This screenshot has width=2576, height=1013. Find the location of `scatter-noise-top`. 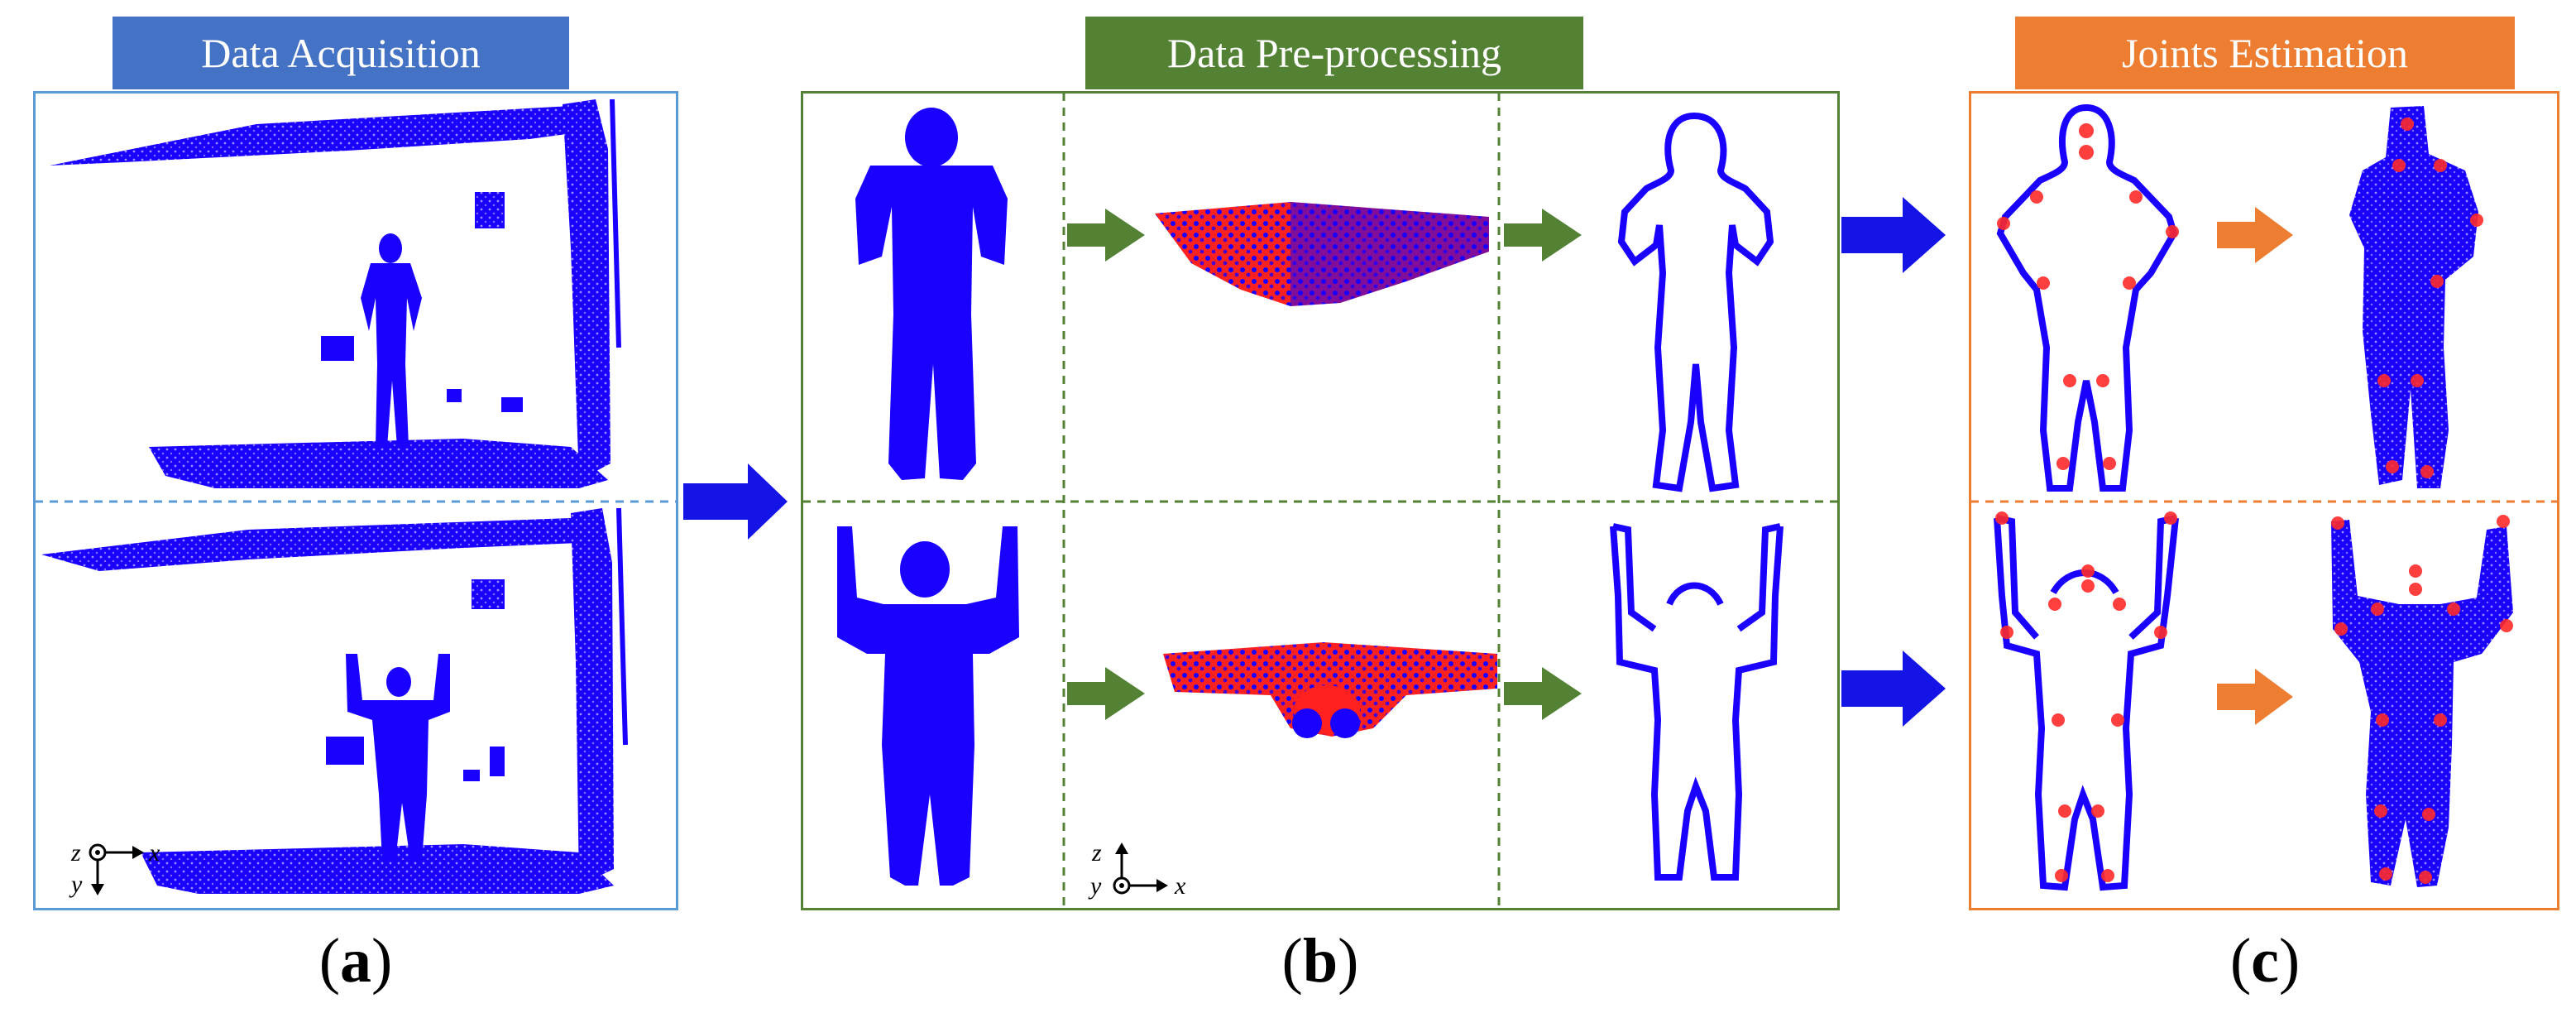

scatter-noise-top is located at coordinates (422, 374).